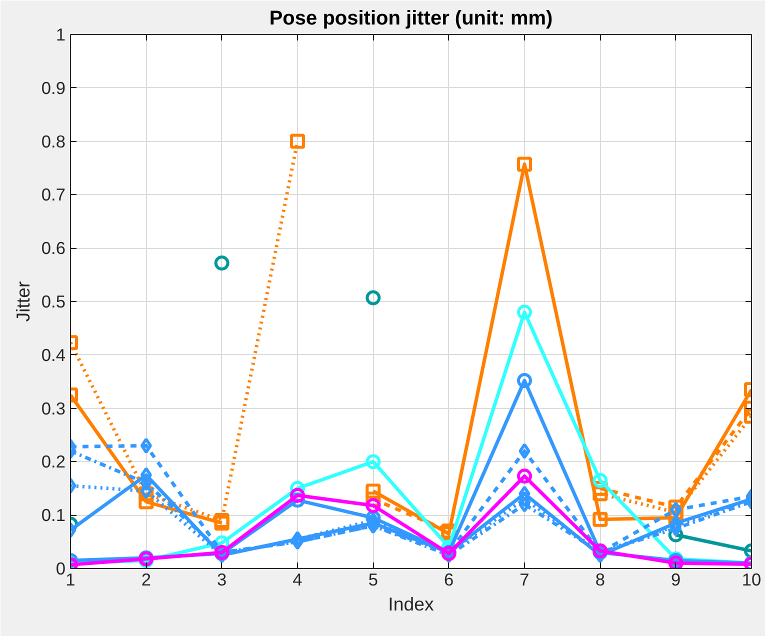 The width and height of the screenshot is (765, 636). Describe the element at coordinates (411, 19) in the screenshot. I see `chart-title: Pose position jitter (unit: mm)` at that location.